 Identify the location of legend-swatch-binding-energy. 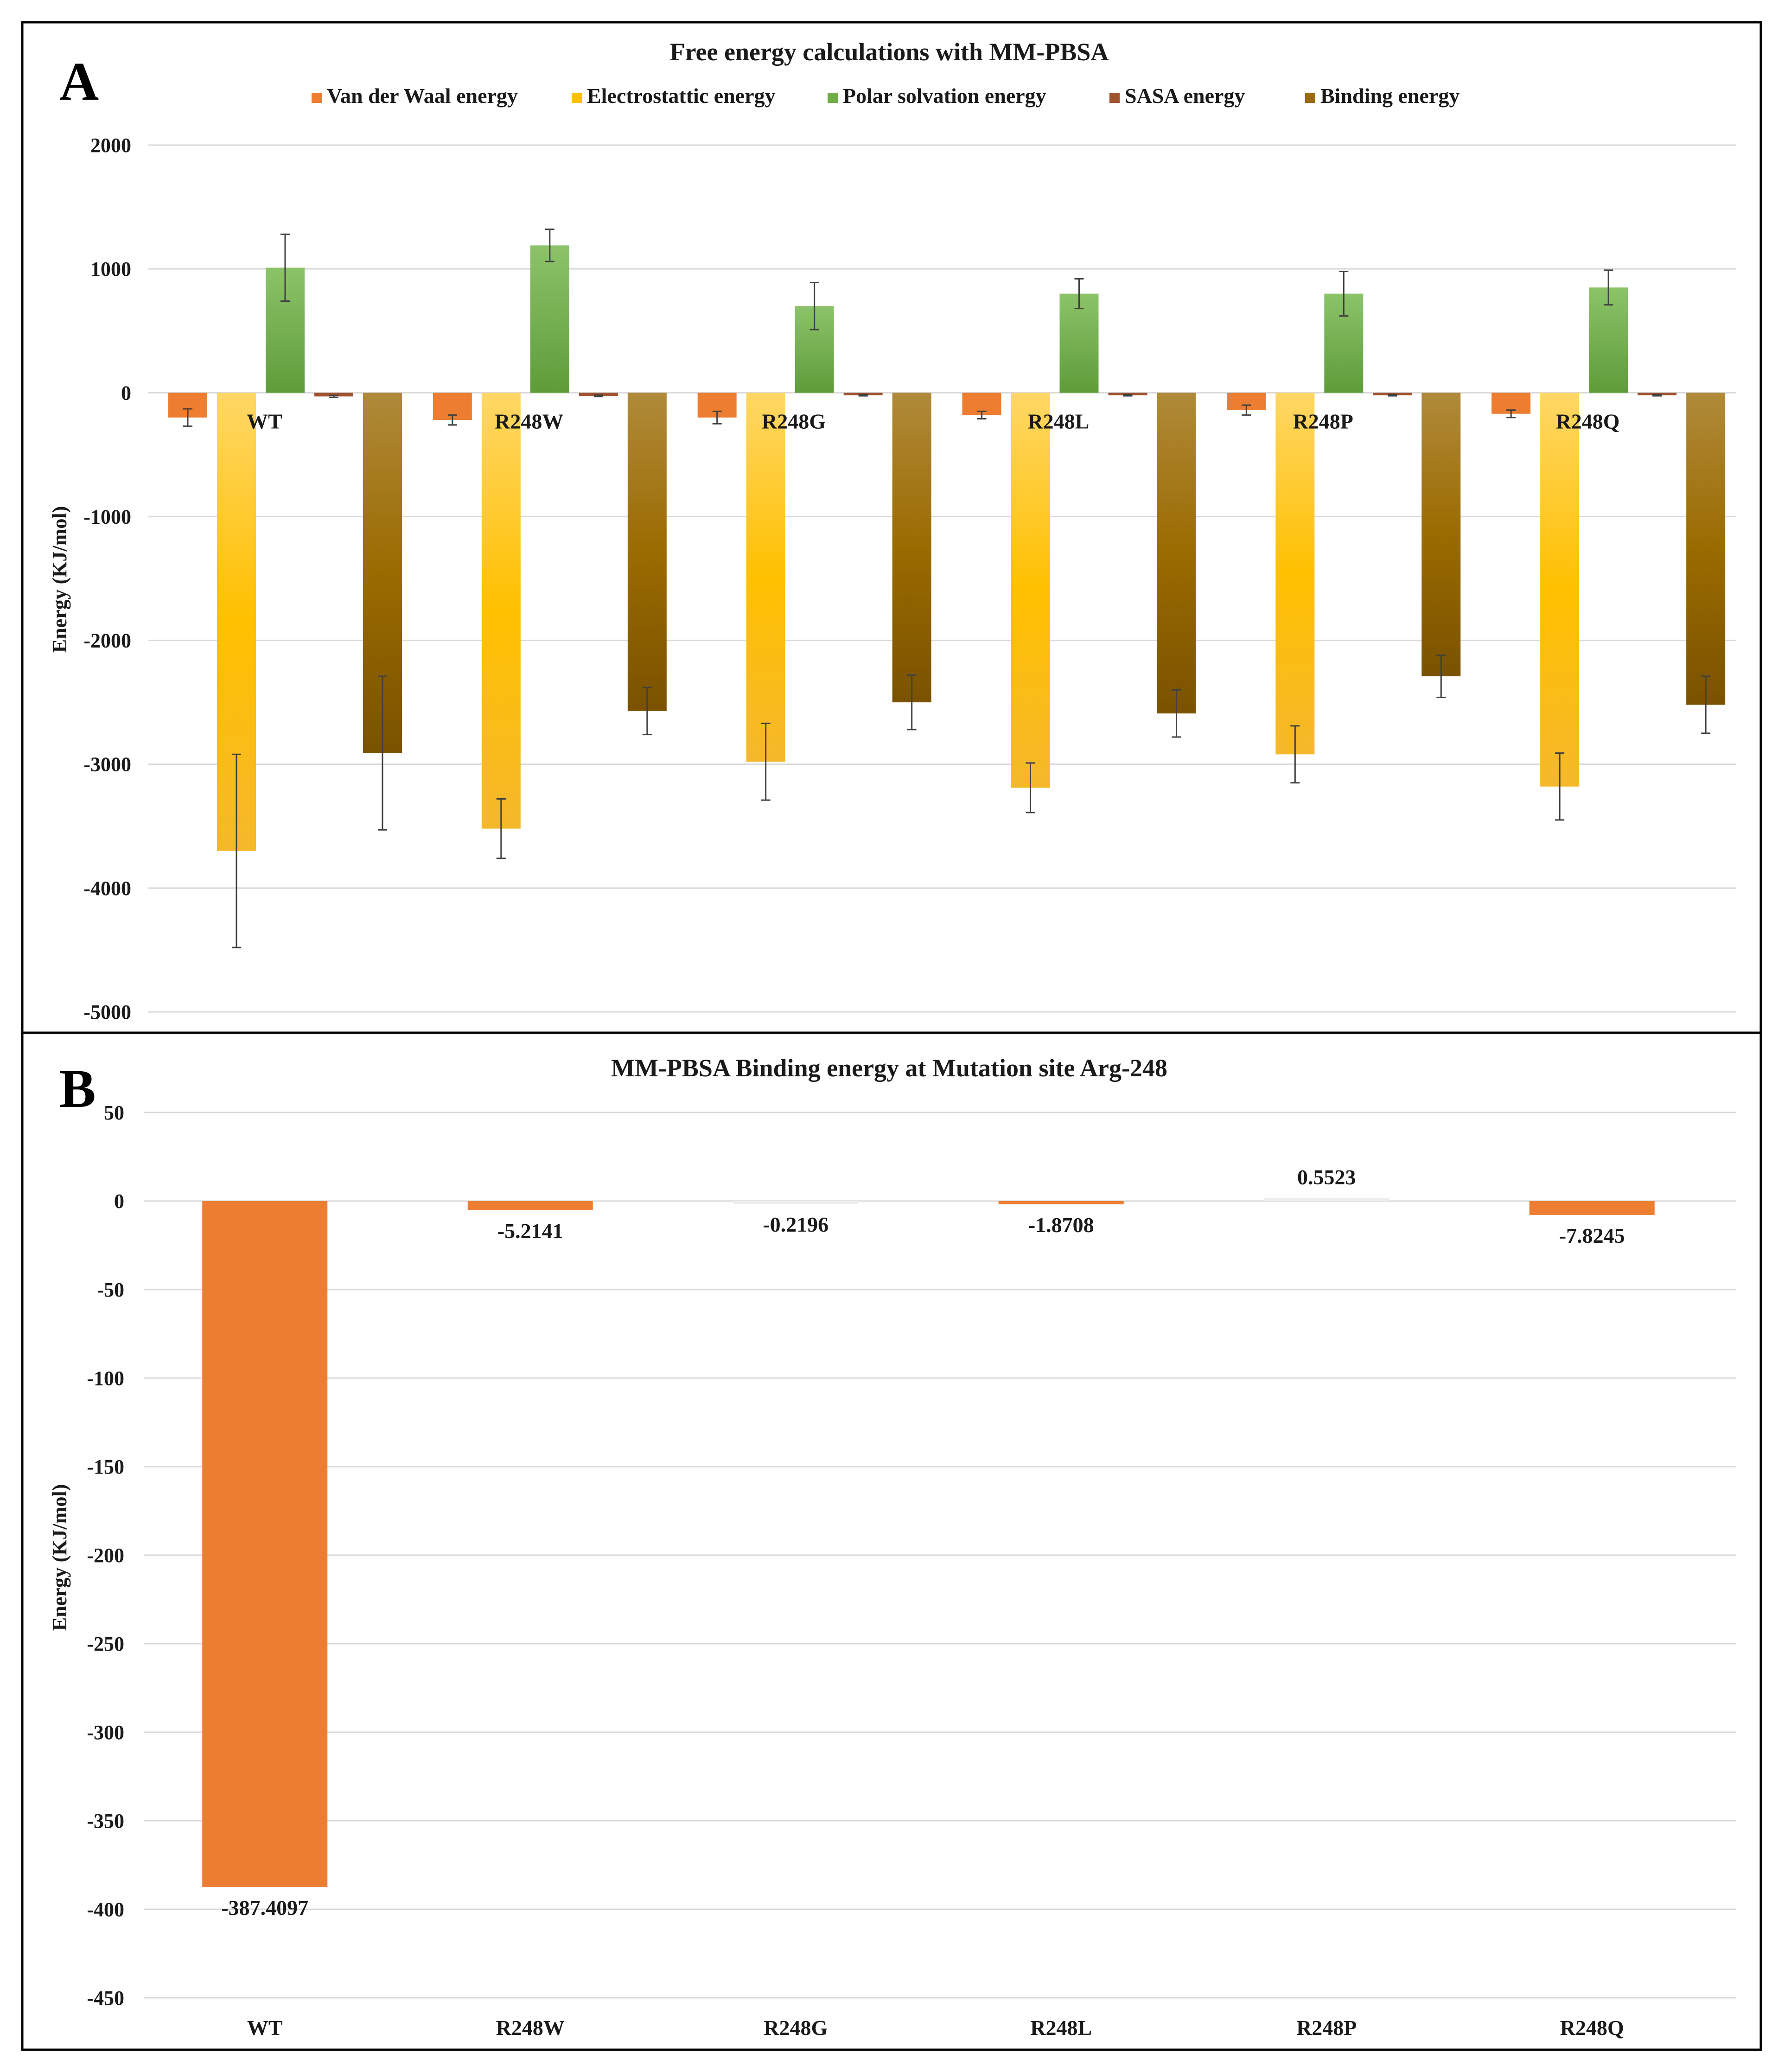
(1310, 98).